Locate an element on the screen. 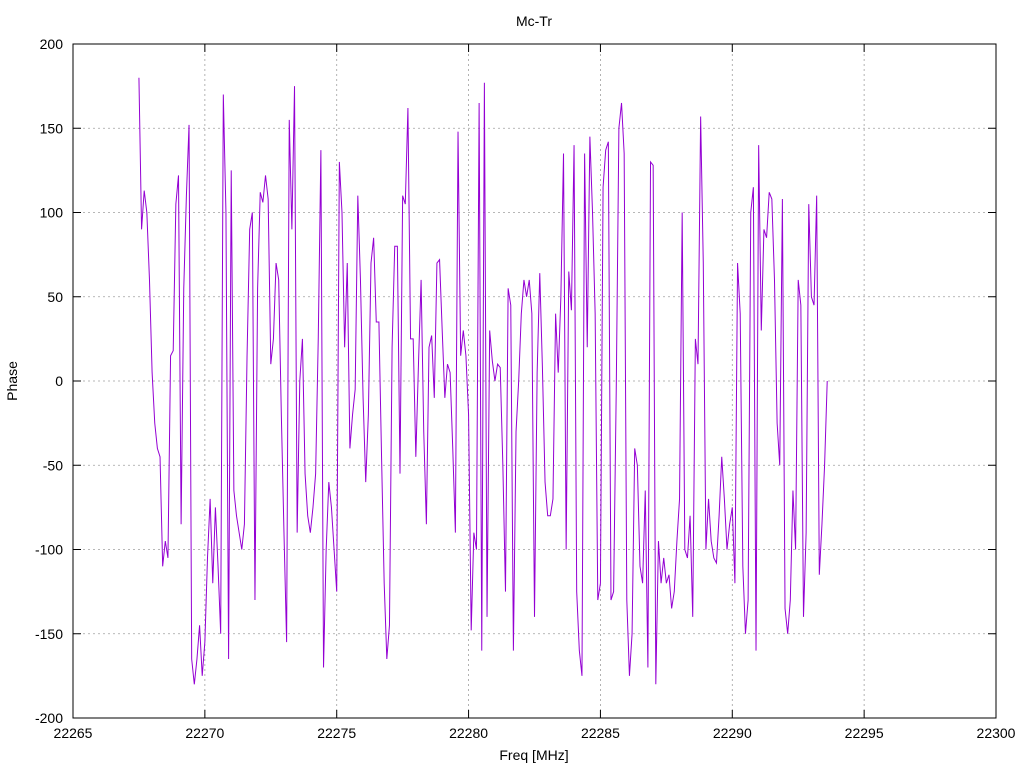 The width and height of the screenshot is (1024, 768). x-tick-label: 22300 is located at coordinates (996, 733).